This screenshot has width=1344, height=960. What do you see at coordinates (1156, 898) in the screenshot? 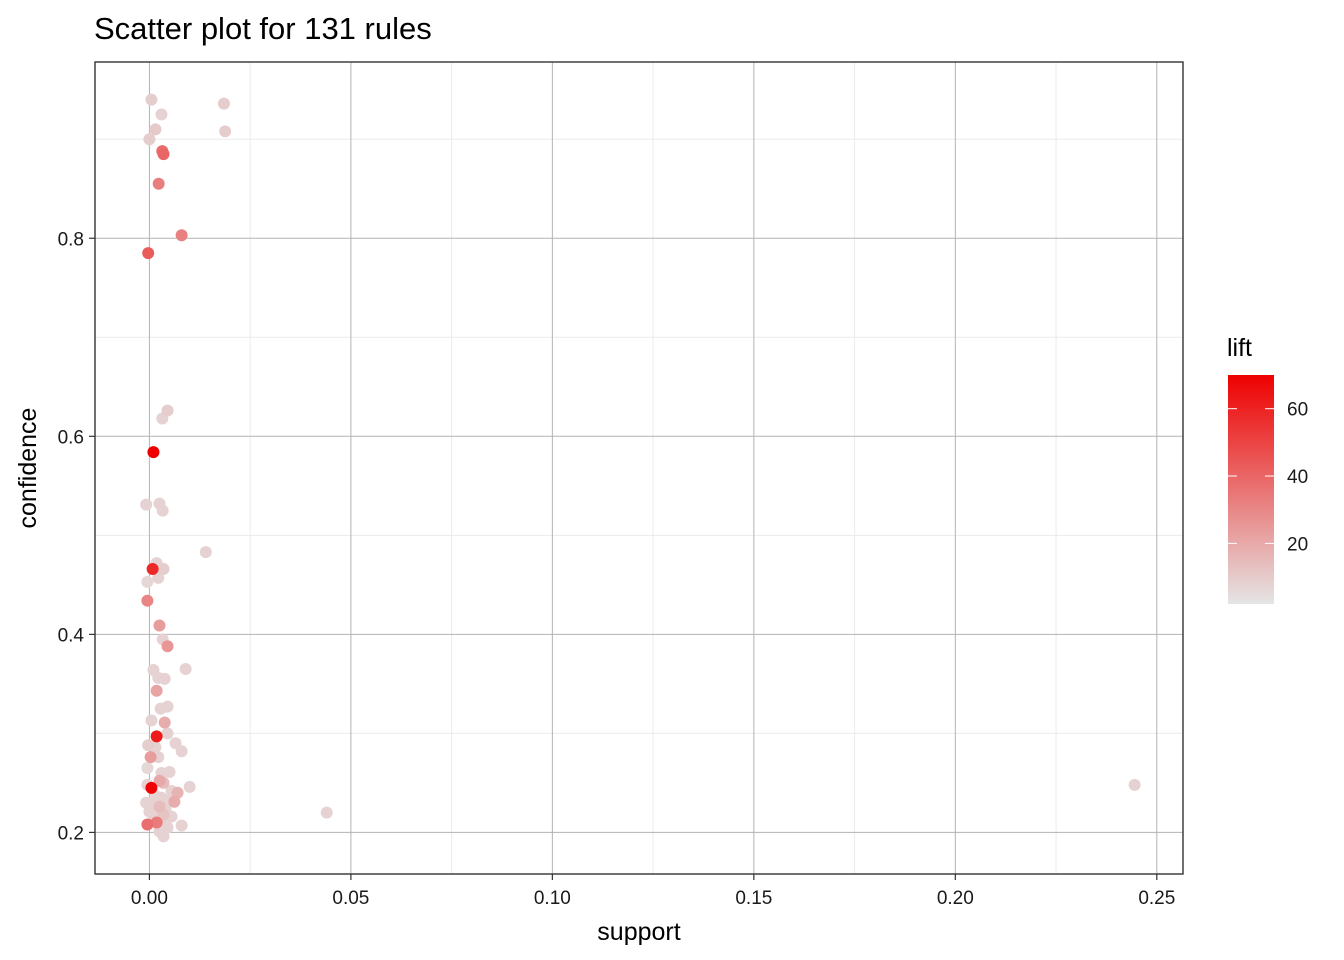
I see `x-tick-label: 0.25` at bounding box center [1156, 898].